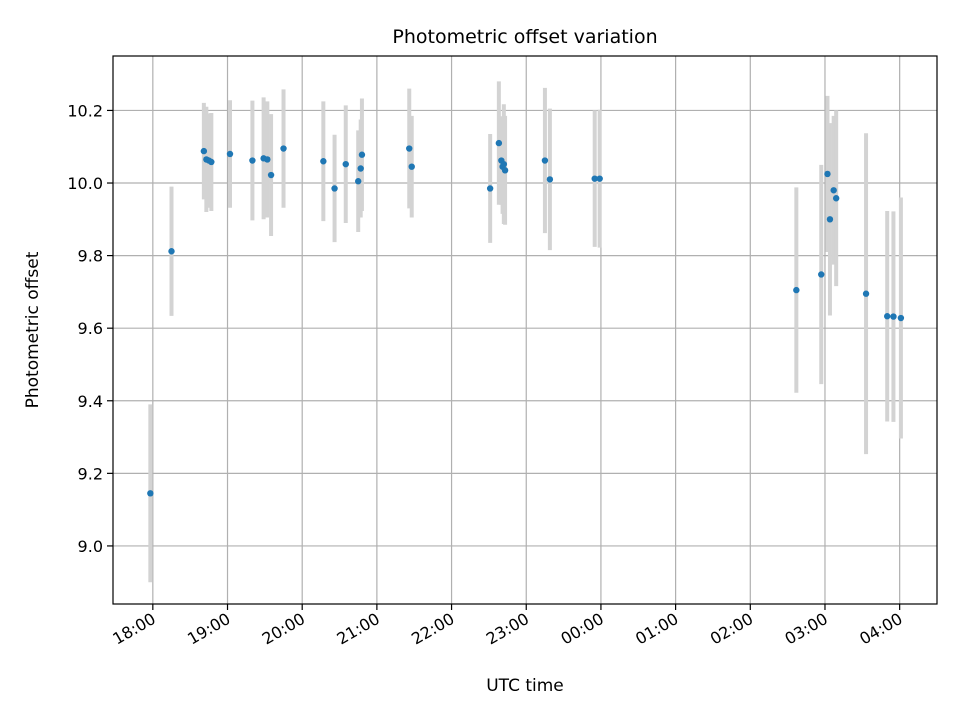  Describe the element at coordinates (85, 110) in the screenshot. I see `y-tick-label: 10.2` at that location.